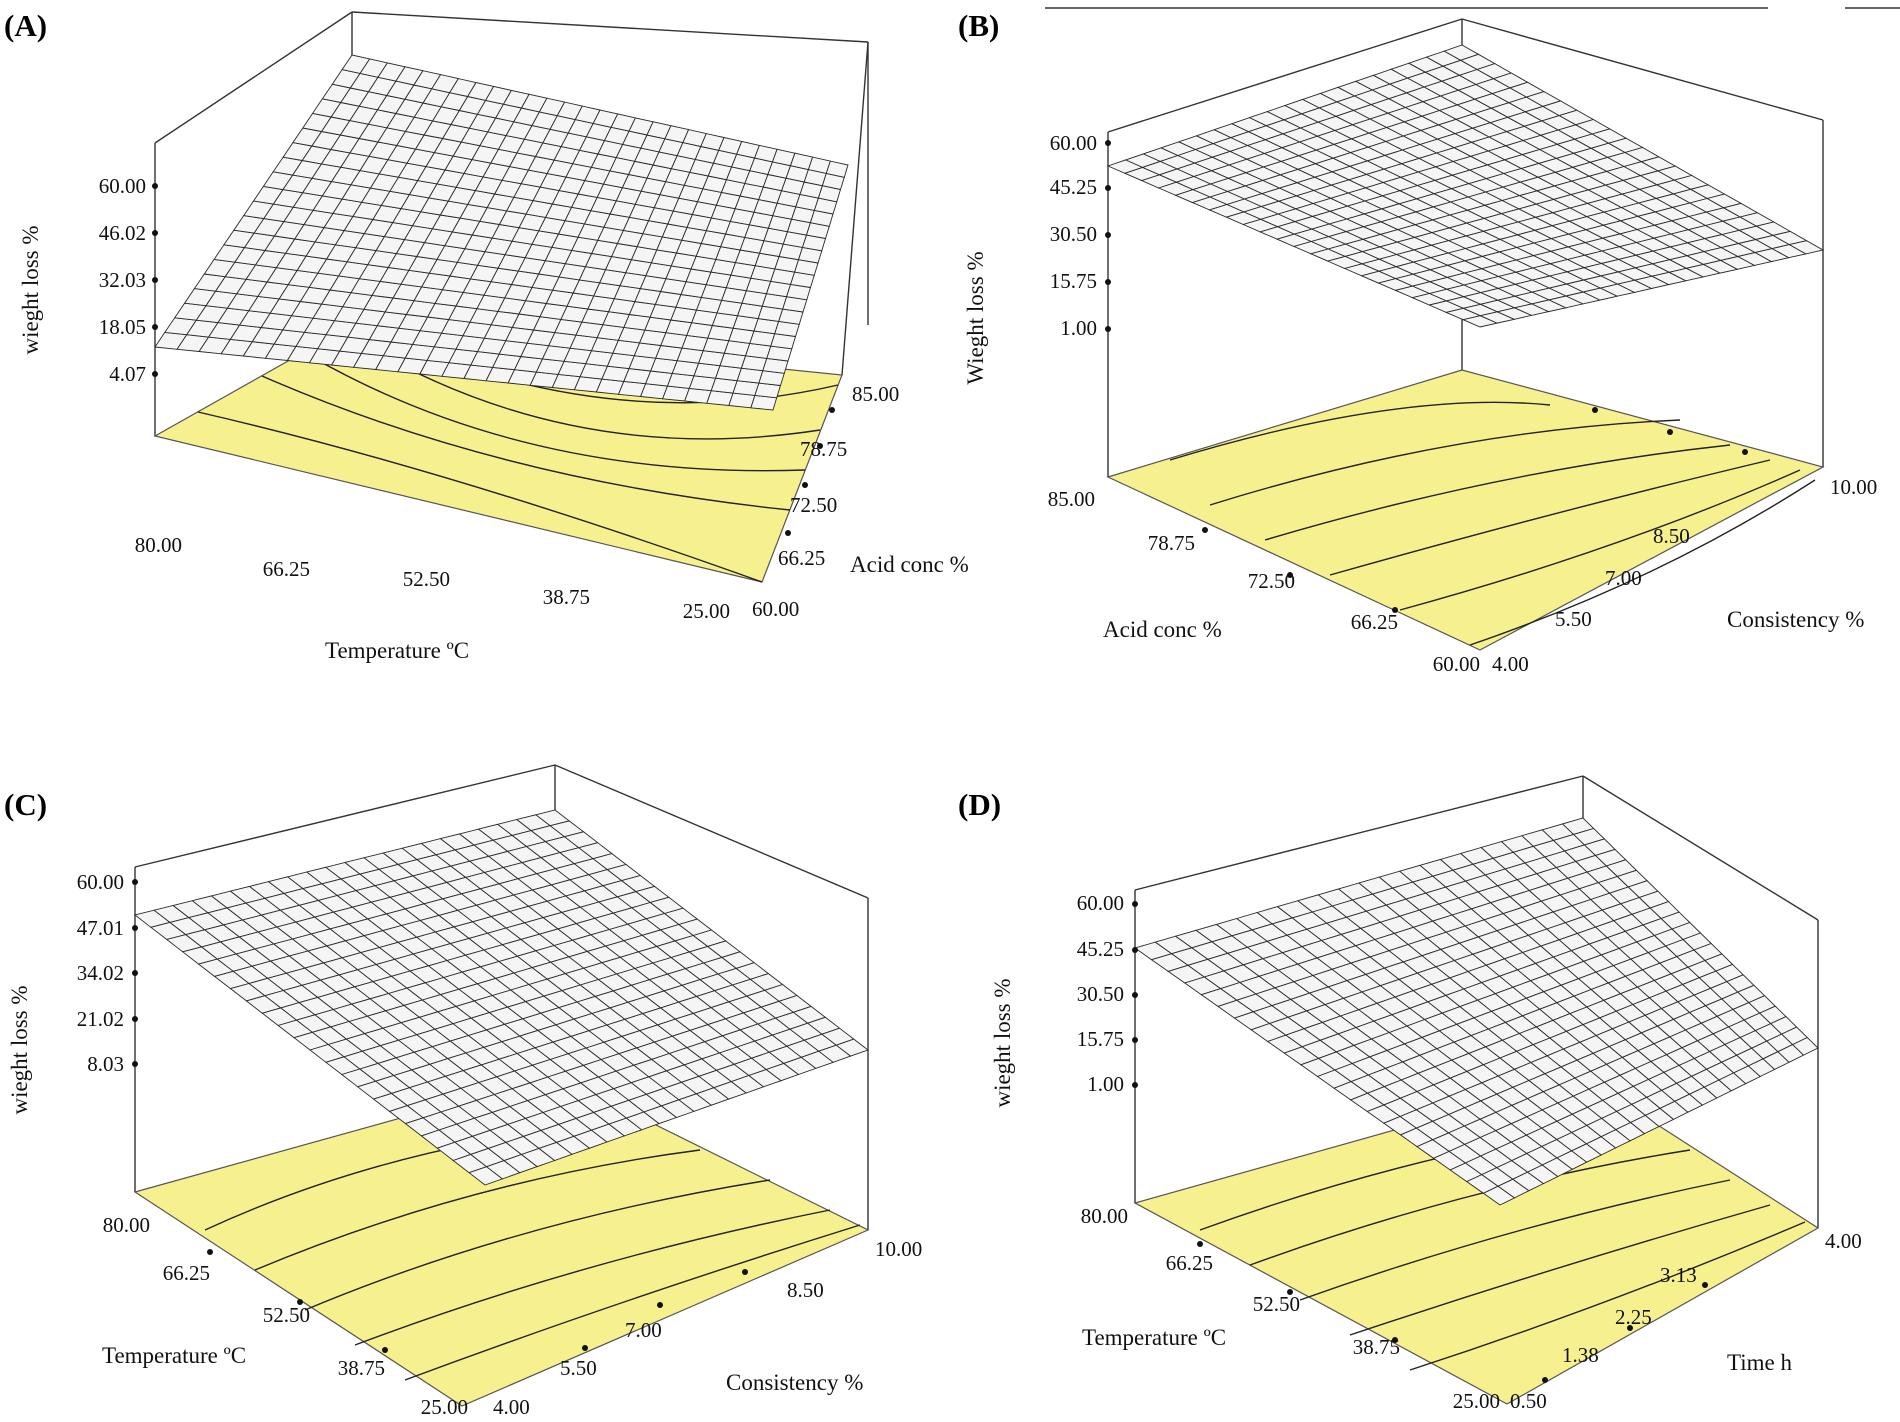 The image size is (1900, 1422). Describe the element at coordinates (1073, 281) in the screenshot. I see `panel-b-z-tick: 15.75` at that location.